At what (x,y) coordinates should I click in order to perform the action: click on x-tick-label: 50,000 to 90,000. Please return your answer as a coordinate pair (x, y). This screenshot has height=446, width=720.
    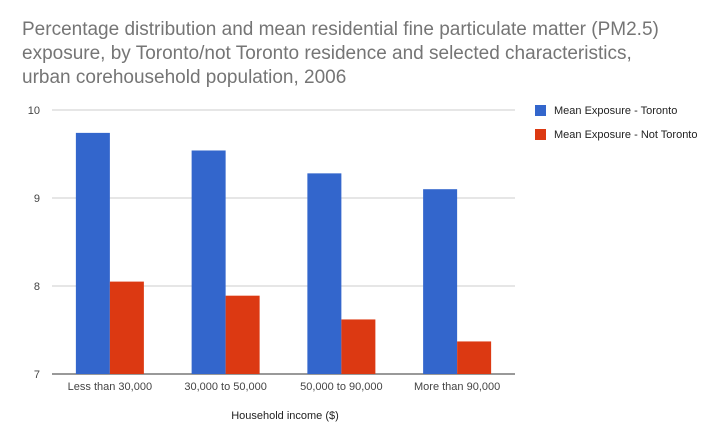
    Looking at the image, I should click on (341, 387).